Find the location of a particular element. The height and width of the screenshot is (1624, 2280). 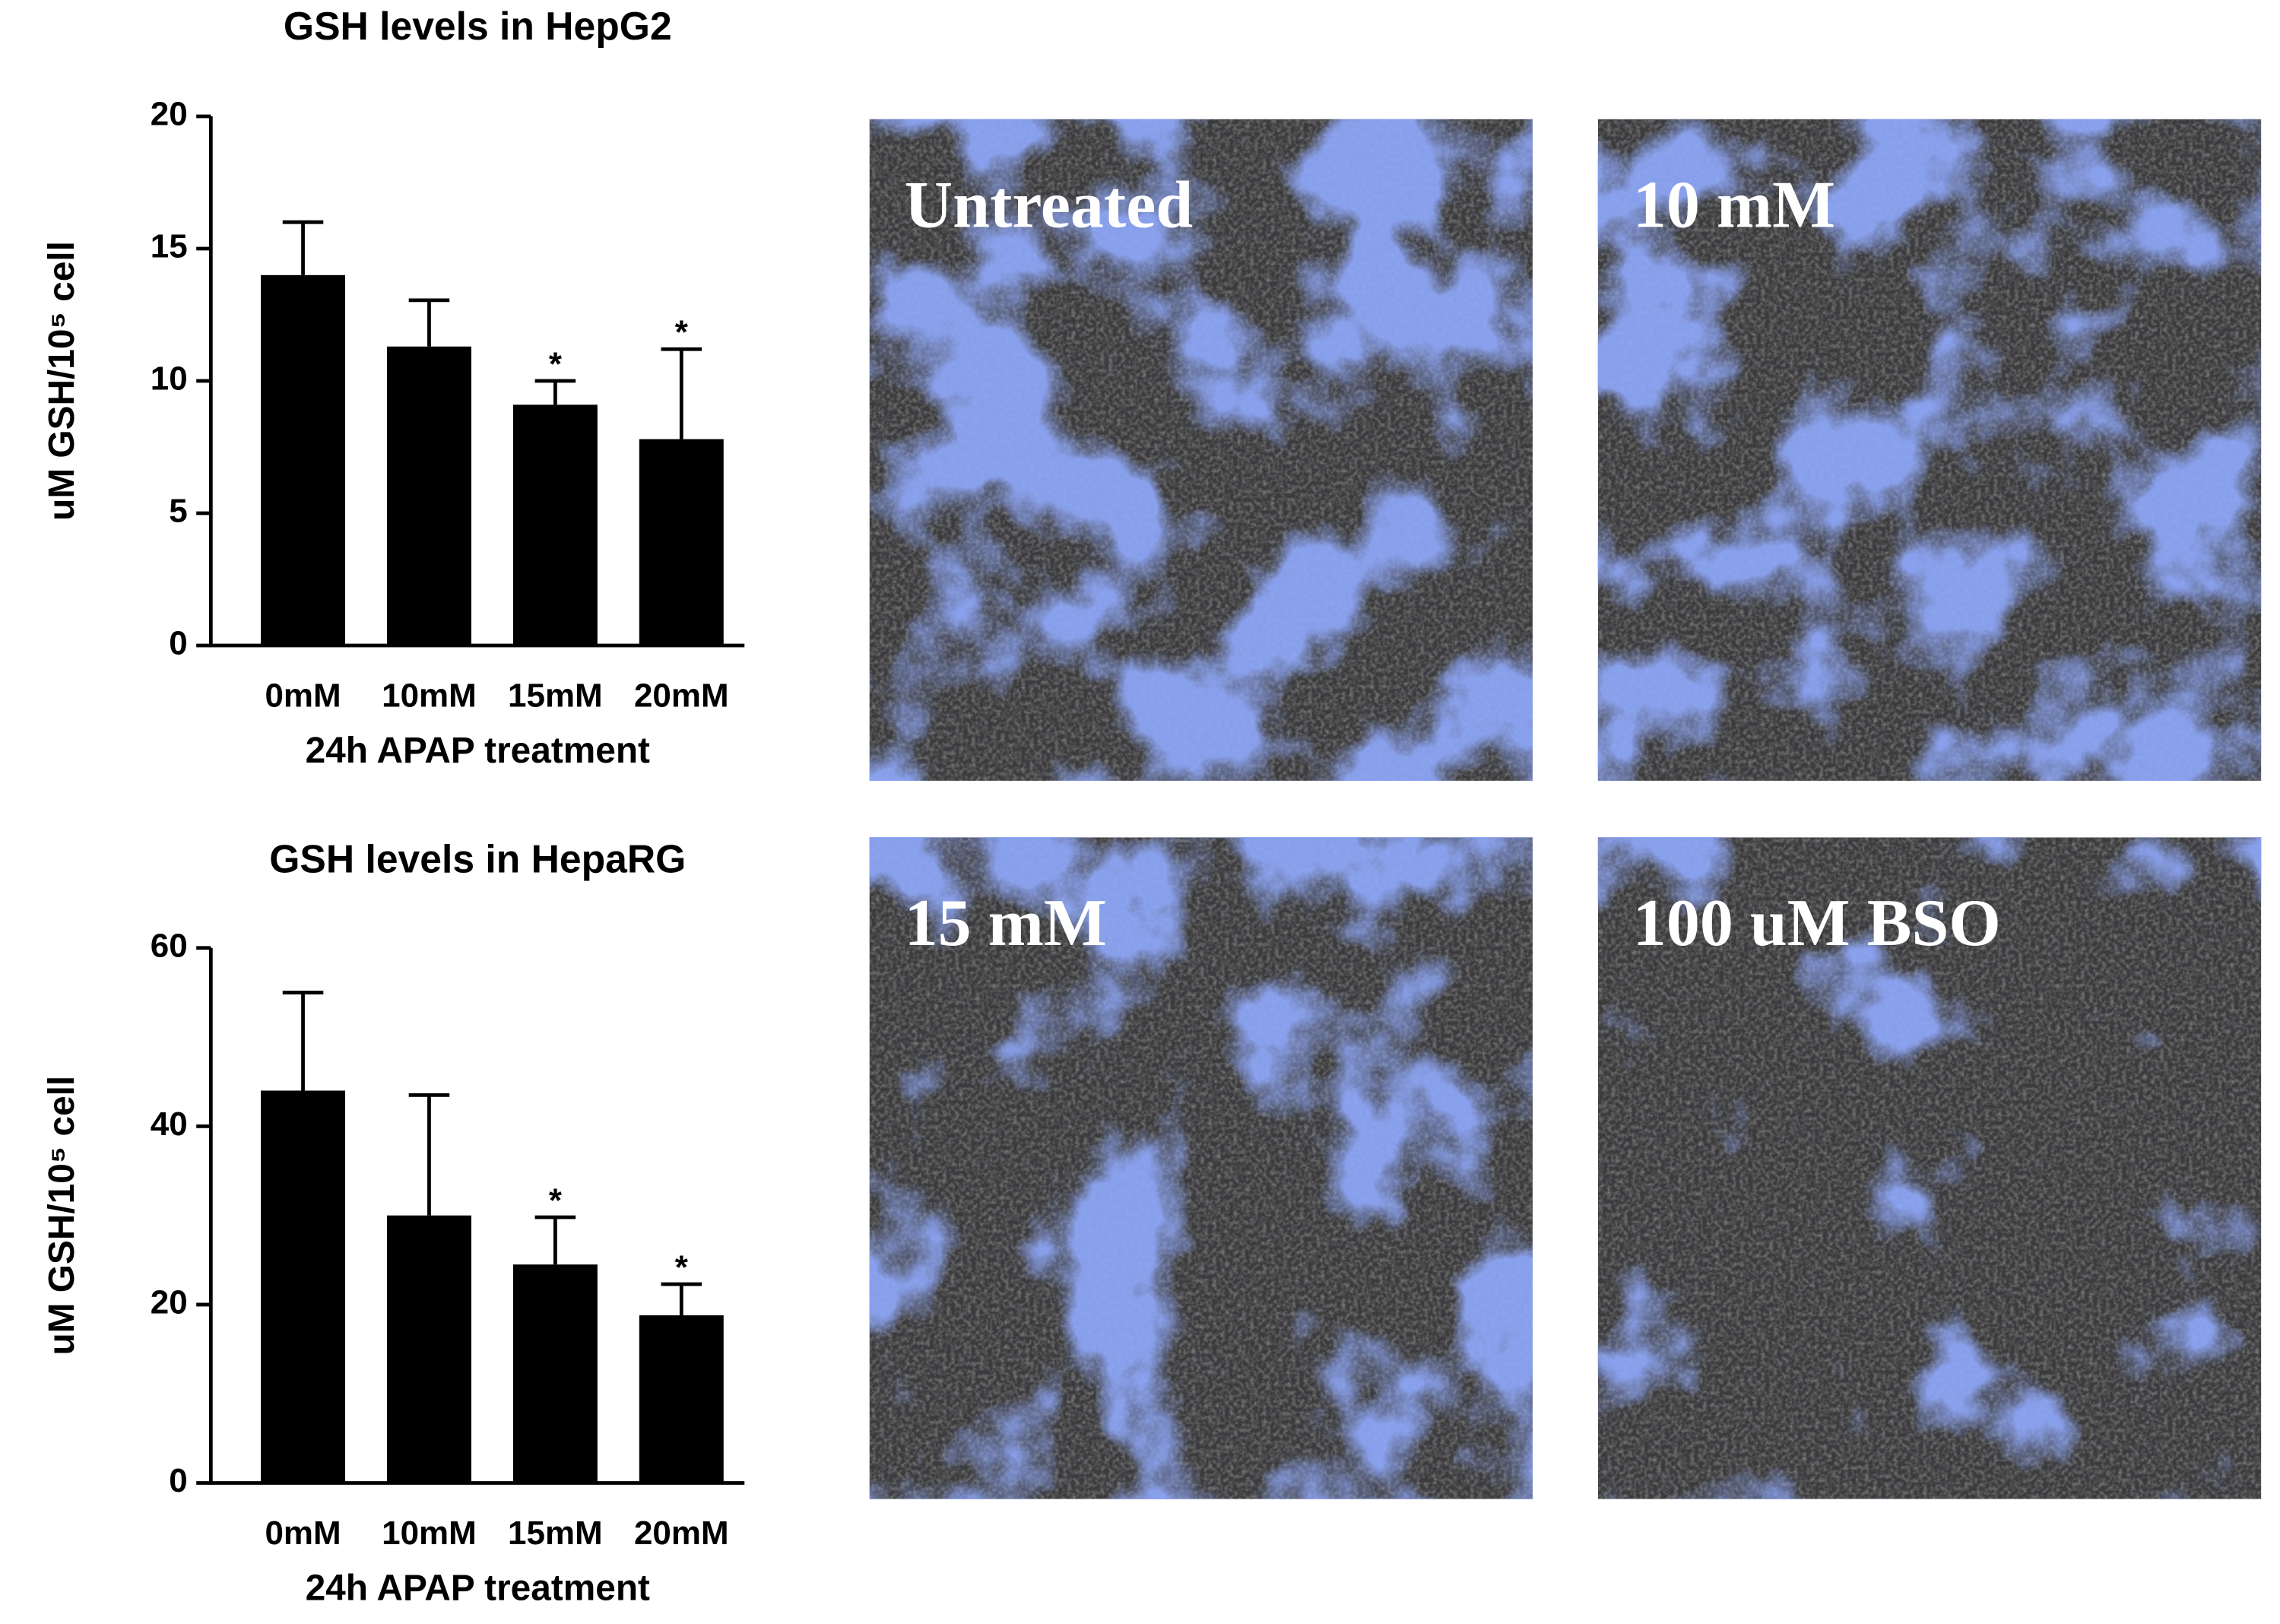

chart-title: GSH levels in HepaRG is located at coordinates (477, 859).